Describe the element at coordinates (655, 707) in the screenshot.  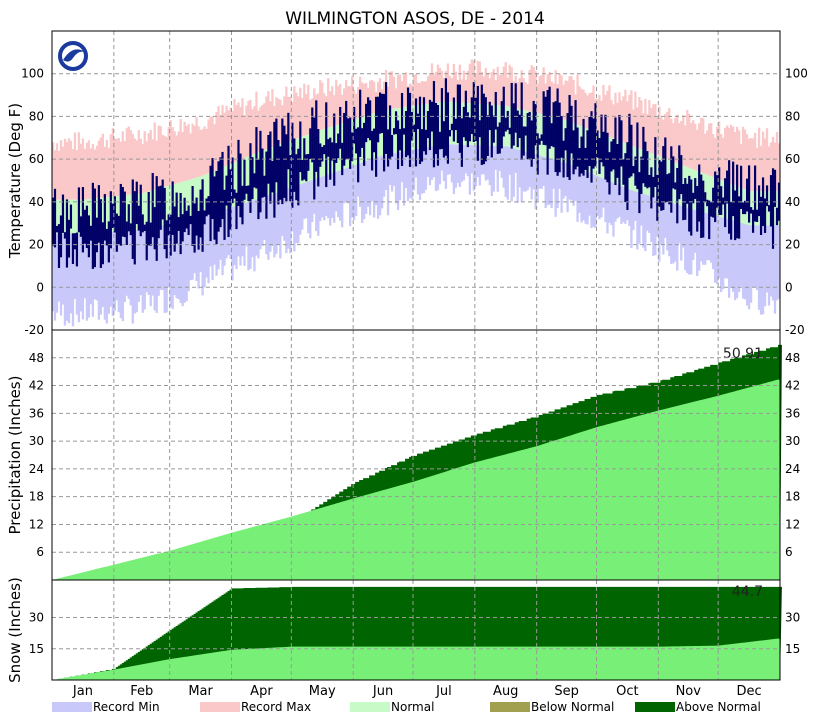
I see `legend-swatch-above_normal` at that location.